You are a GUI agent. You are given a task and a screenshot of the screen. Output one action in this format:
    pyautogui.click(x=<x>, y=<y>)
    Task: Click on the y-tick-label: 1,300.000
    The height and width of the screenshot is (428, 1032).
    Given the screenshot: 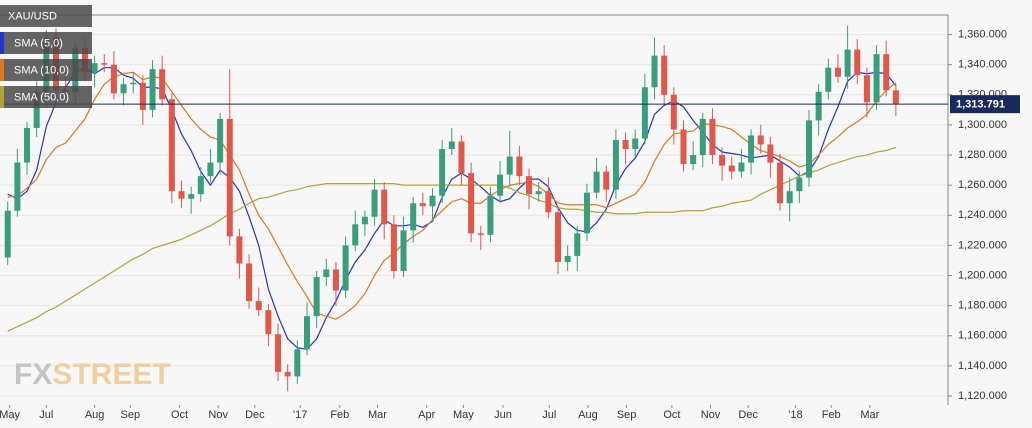 What is the action you would take?
    pyautogui.click(x=982, y=125)
    